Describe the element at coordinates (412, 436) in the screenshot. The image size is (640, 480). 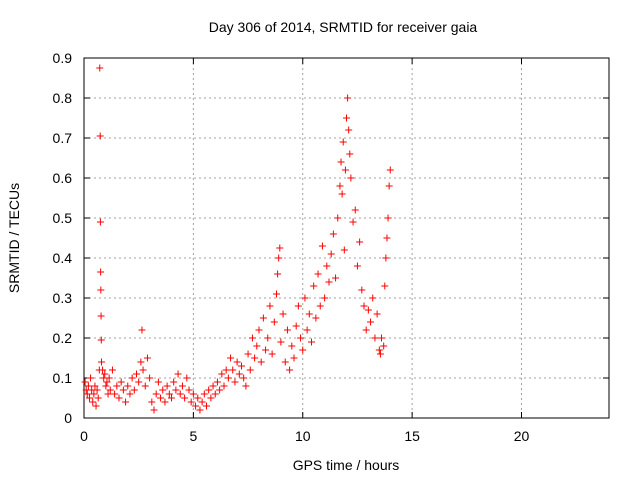
I see `x-tick-label: 15` at that location.